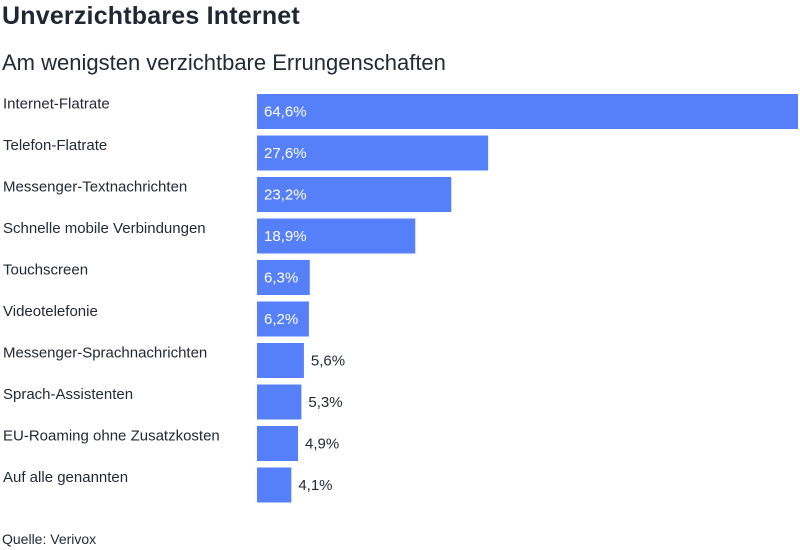 The image size is (800, 550). Describe the element at coordinates (50, 311) in the screenshot. I see `category-label-videotelefonie: Videotelefonie` at that location.